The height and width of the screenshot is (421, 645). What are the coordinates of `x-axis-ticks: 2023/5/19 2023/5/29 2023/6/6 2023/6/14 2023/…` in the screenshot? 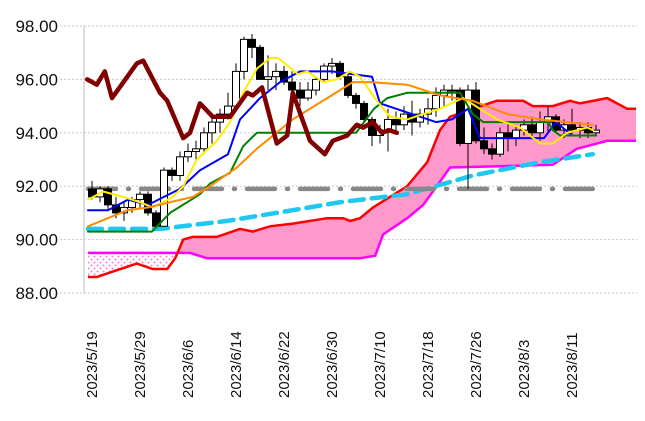 It's located at (332, 364).